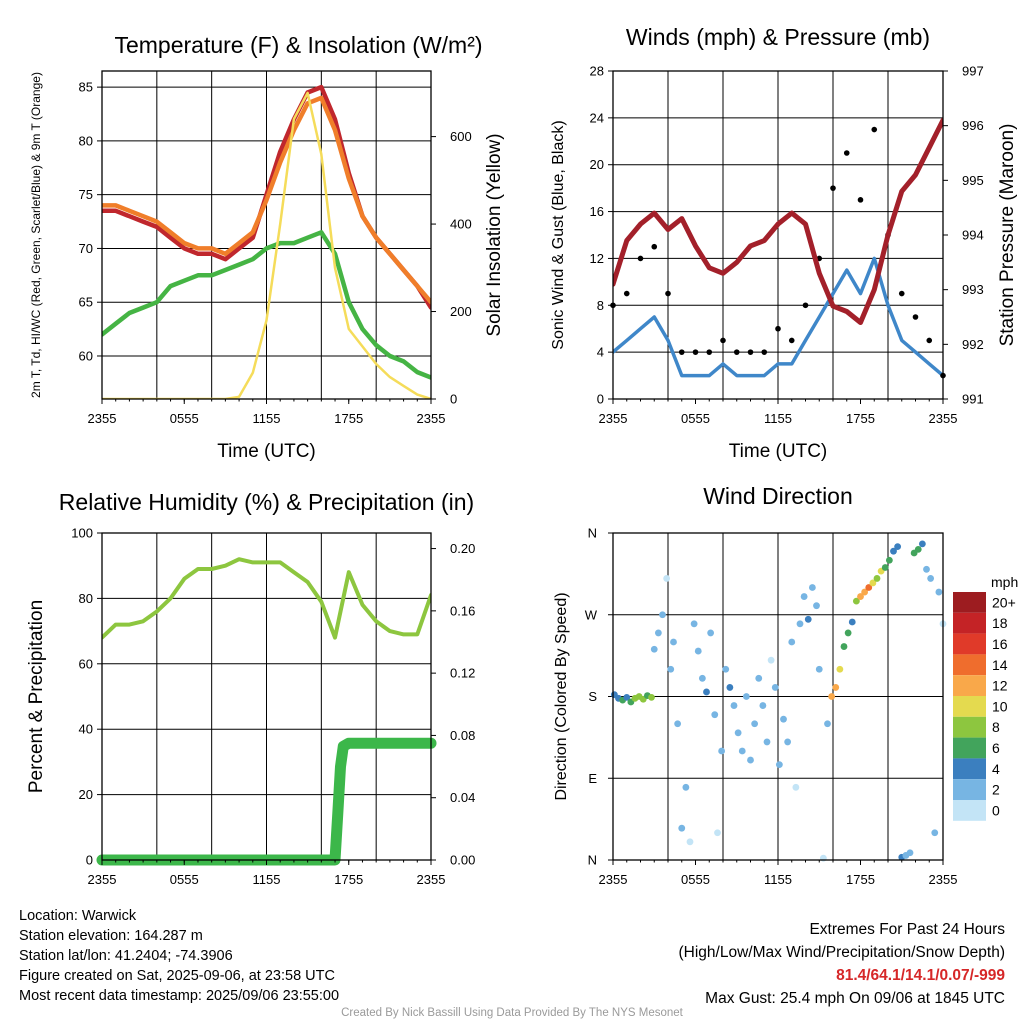 This screenshot has height=1024, width=1024. Describe the element at coordinates (86, 355) in the screenshot. I see `y-tick-label: 60` at that location.